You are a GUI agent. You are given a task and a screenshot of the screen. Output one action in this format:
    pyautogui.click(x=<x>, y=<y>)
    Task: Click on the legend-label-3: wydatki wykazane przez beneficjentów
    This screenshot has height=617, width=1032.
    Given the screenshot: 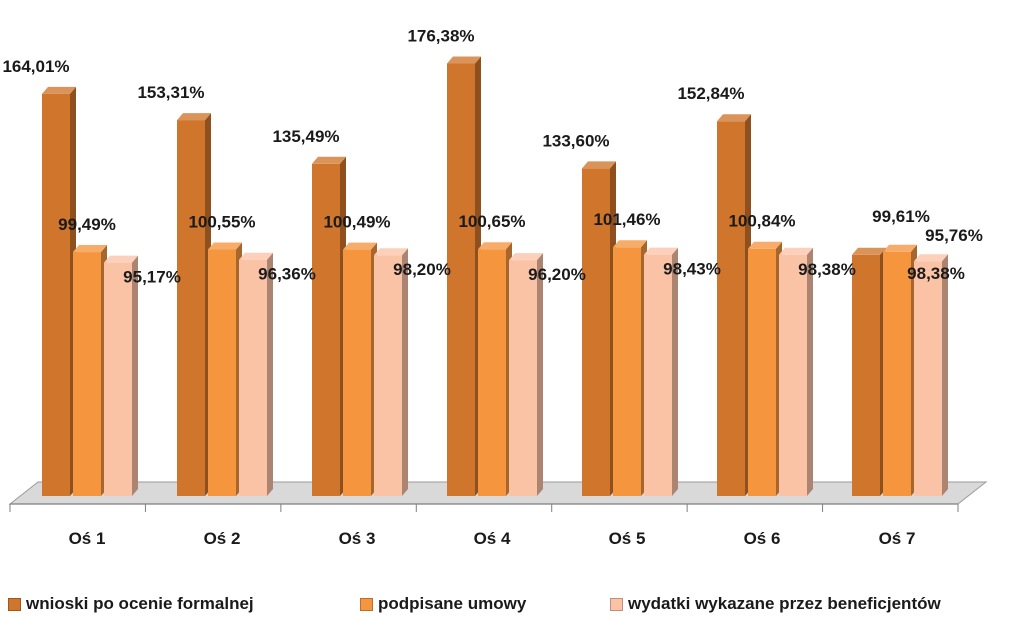 What is the action you would take?
    pyautogui.click(x=784, y=603)
    